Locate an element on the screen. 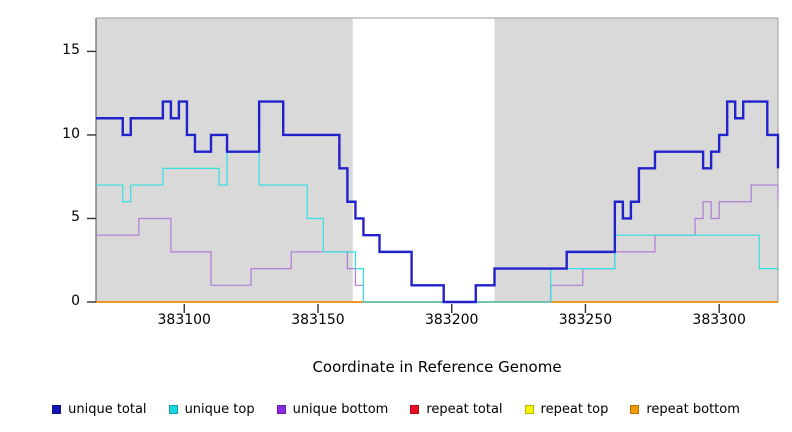 The width and height of the screenshot is (792, 432). x-tick-label-383300: 383300 is located at coordinates (719, 320).